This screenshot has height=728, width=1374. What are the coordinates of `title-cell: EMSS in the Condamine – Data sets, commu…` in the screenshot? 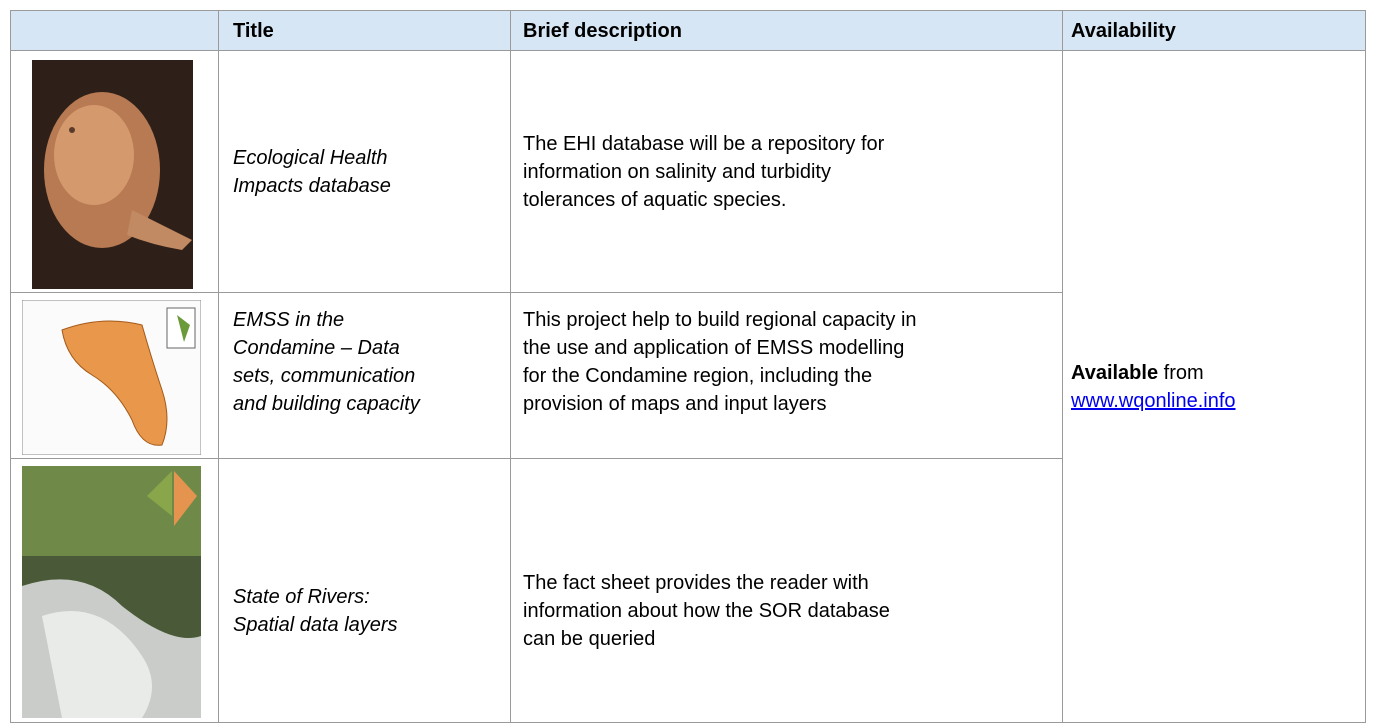 It's located at (364, 375).